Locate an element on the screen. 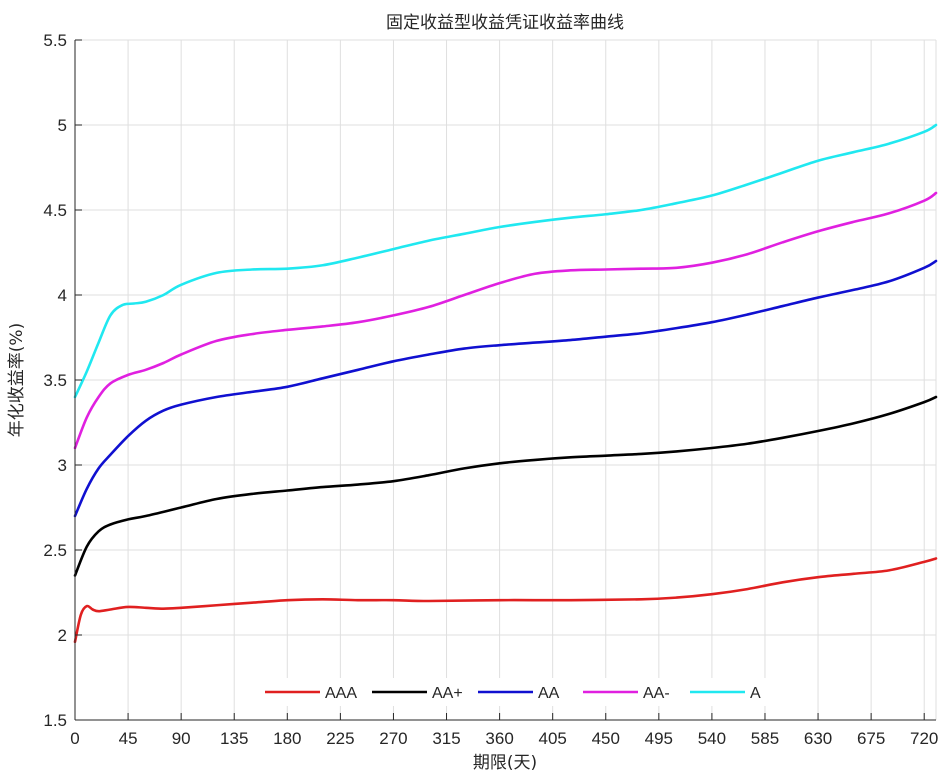  legend-label: AA is located at coordinates (549, 693).